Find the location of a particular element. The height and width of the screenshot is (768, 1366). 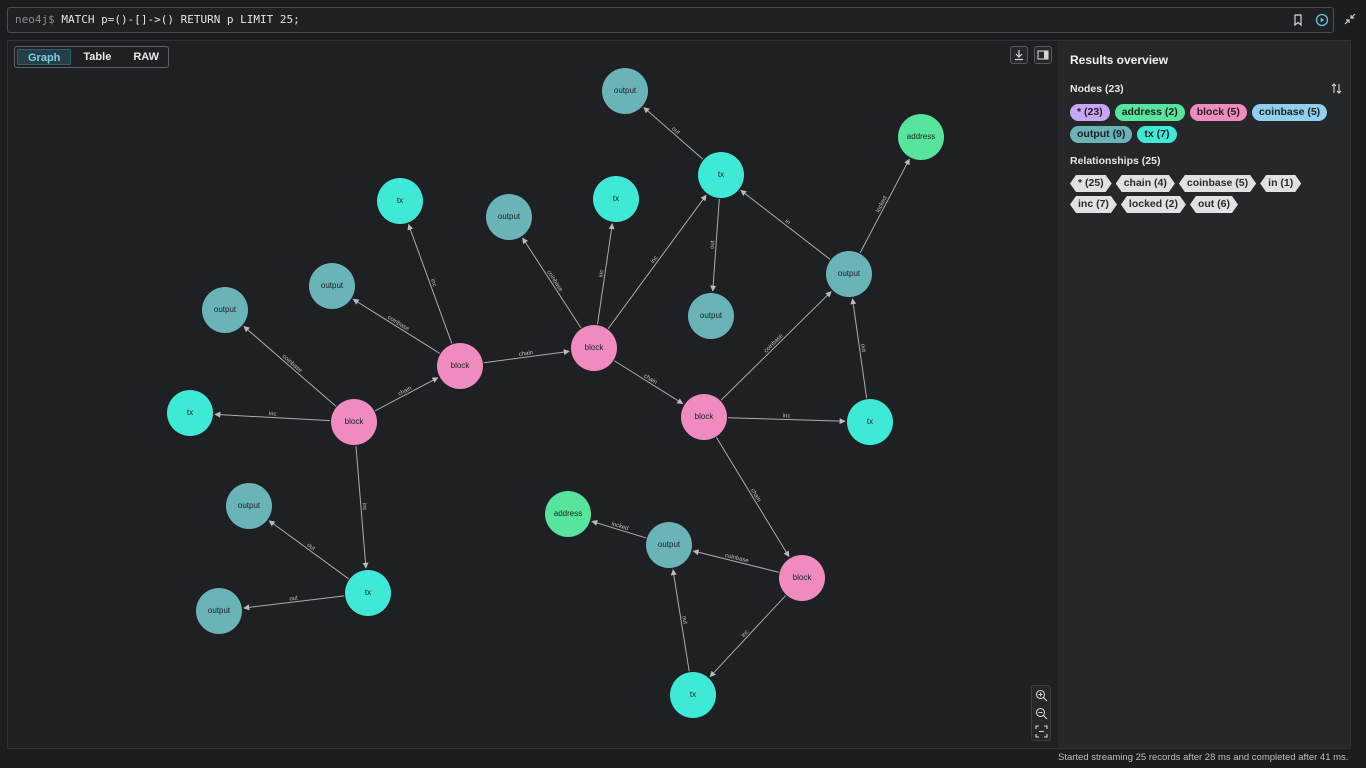

bookmark-icon is located at coordinates (1298, 20).